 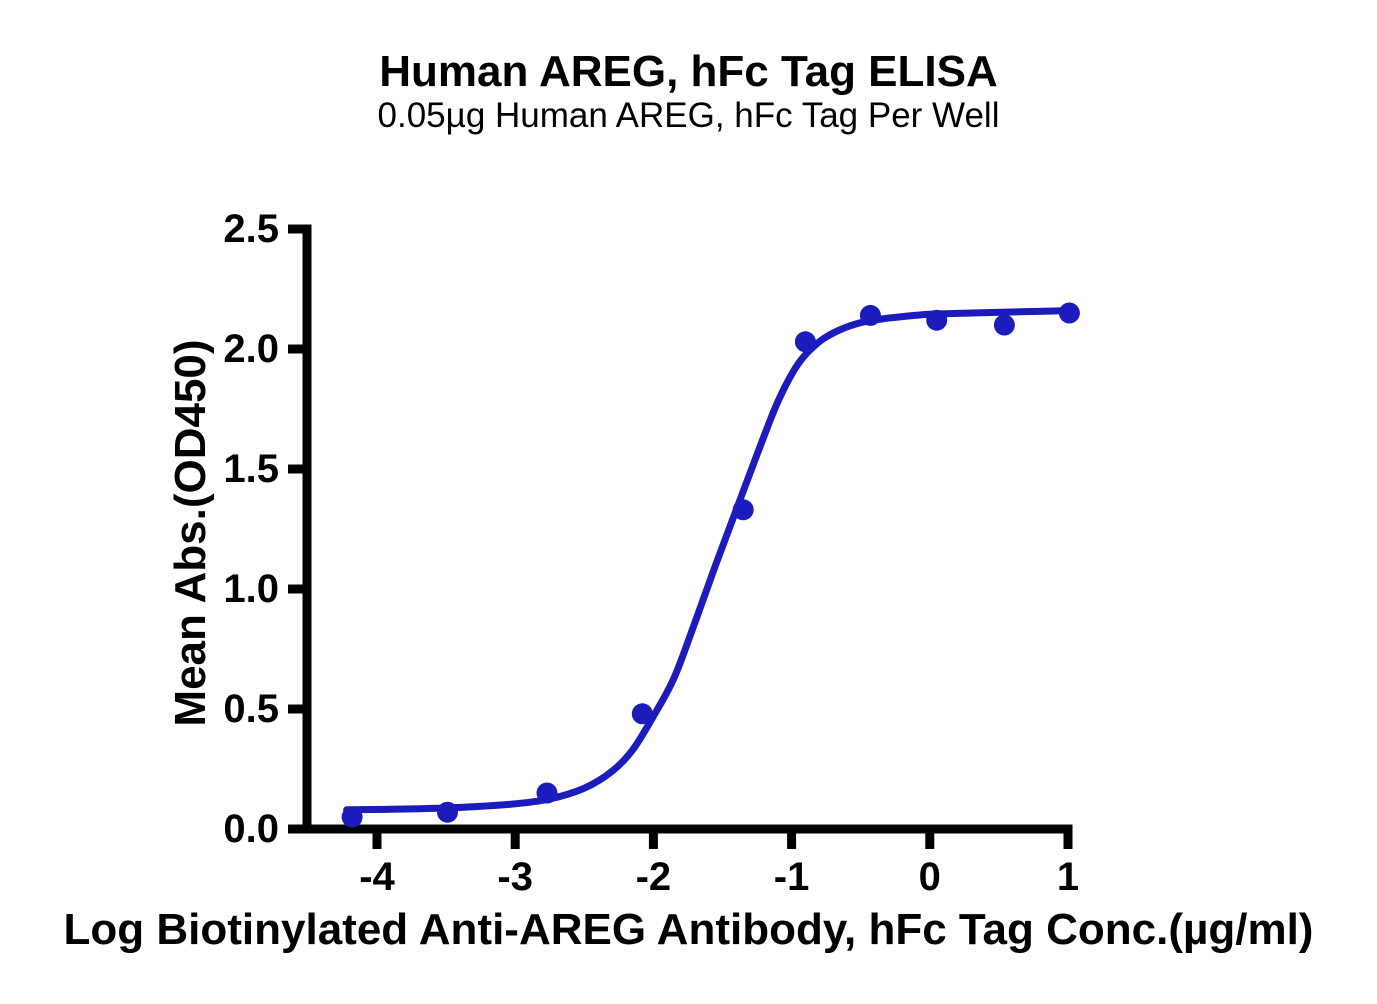 I want to click on x-tick-label: 0, so click(x=930, y=877).